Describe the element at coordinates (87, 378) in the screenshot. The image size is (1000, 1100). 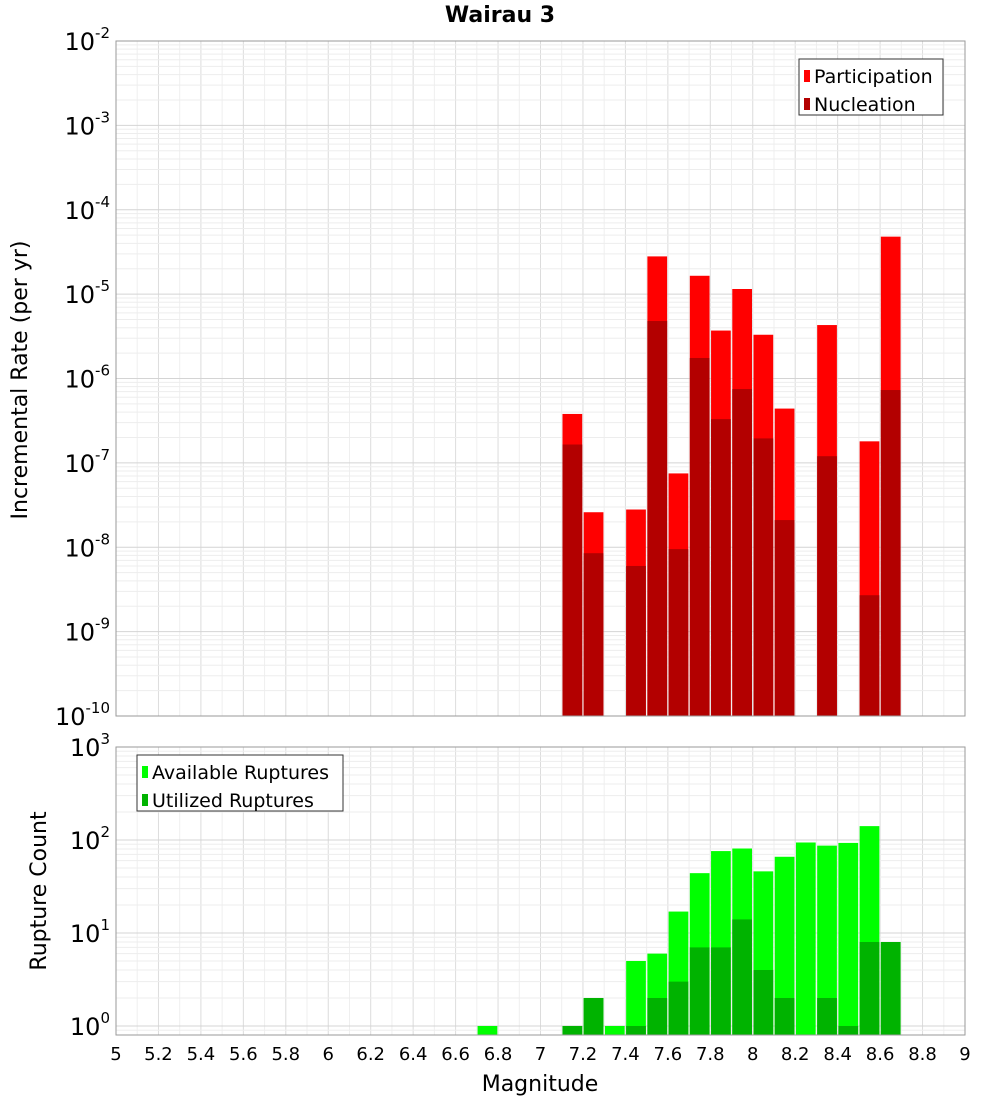
I see `y-tick-label: 10⁻⁶` at that location.